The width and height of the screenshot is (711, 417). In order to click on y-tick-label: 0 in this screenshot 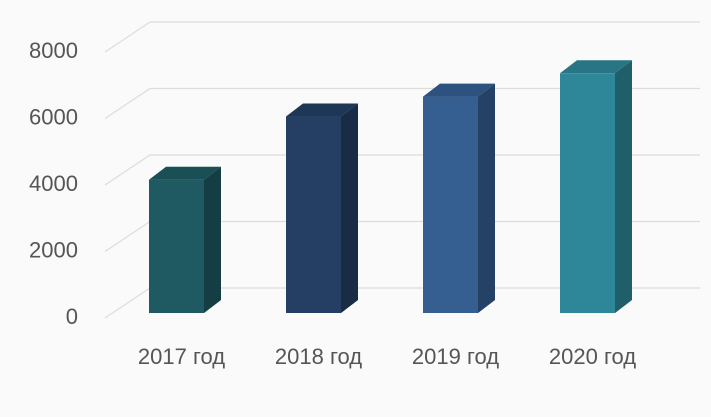, I will do `click(72, 316)`.